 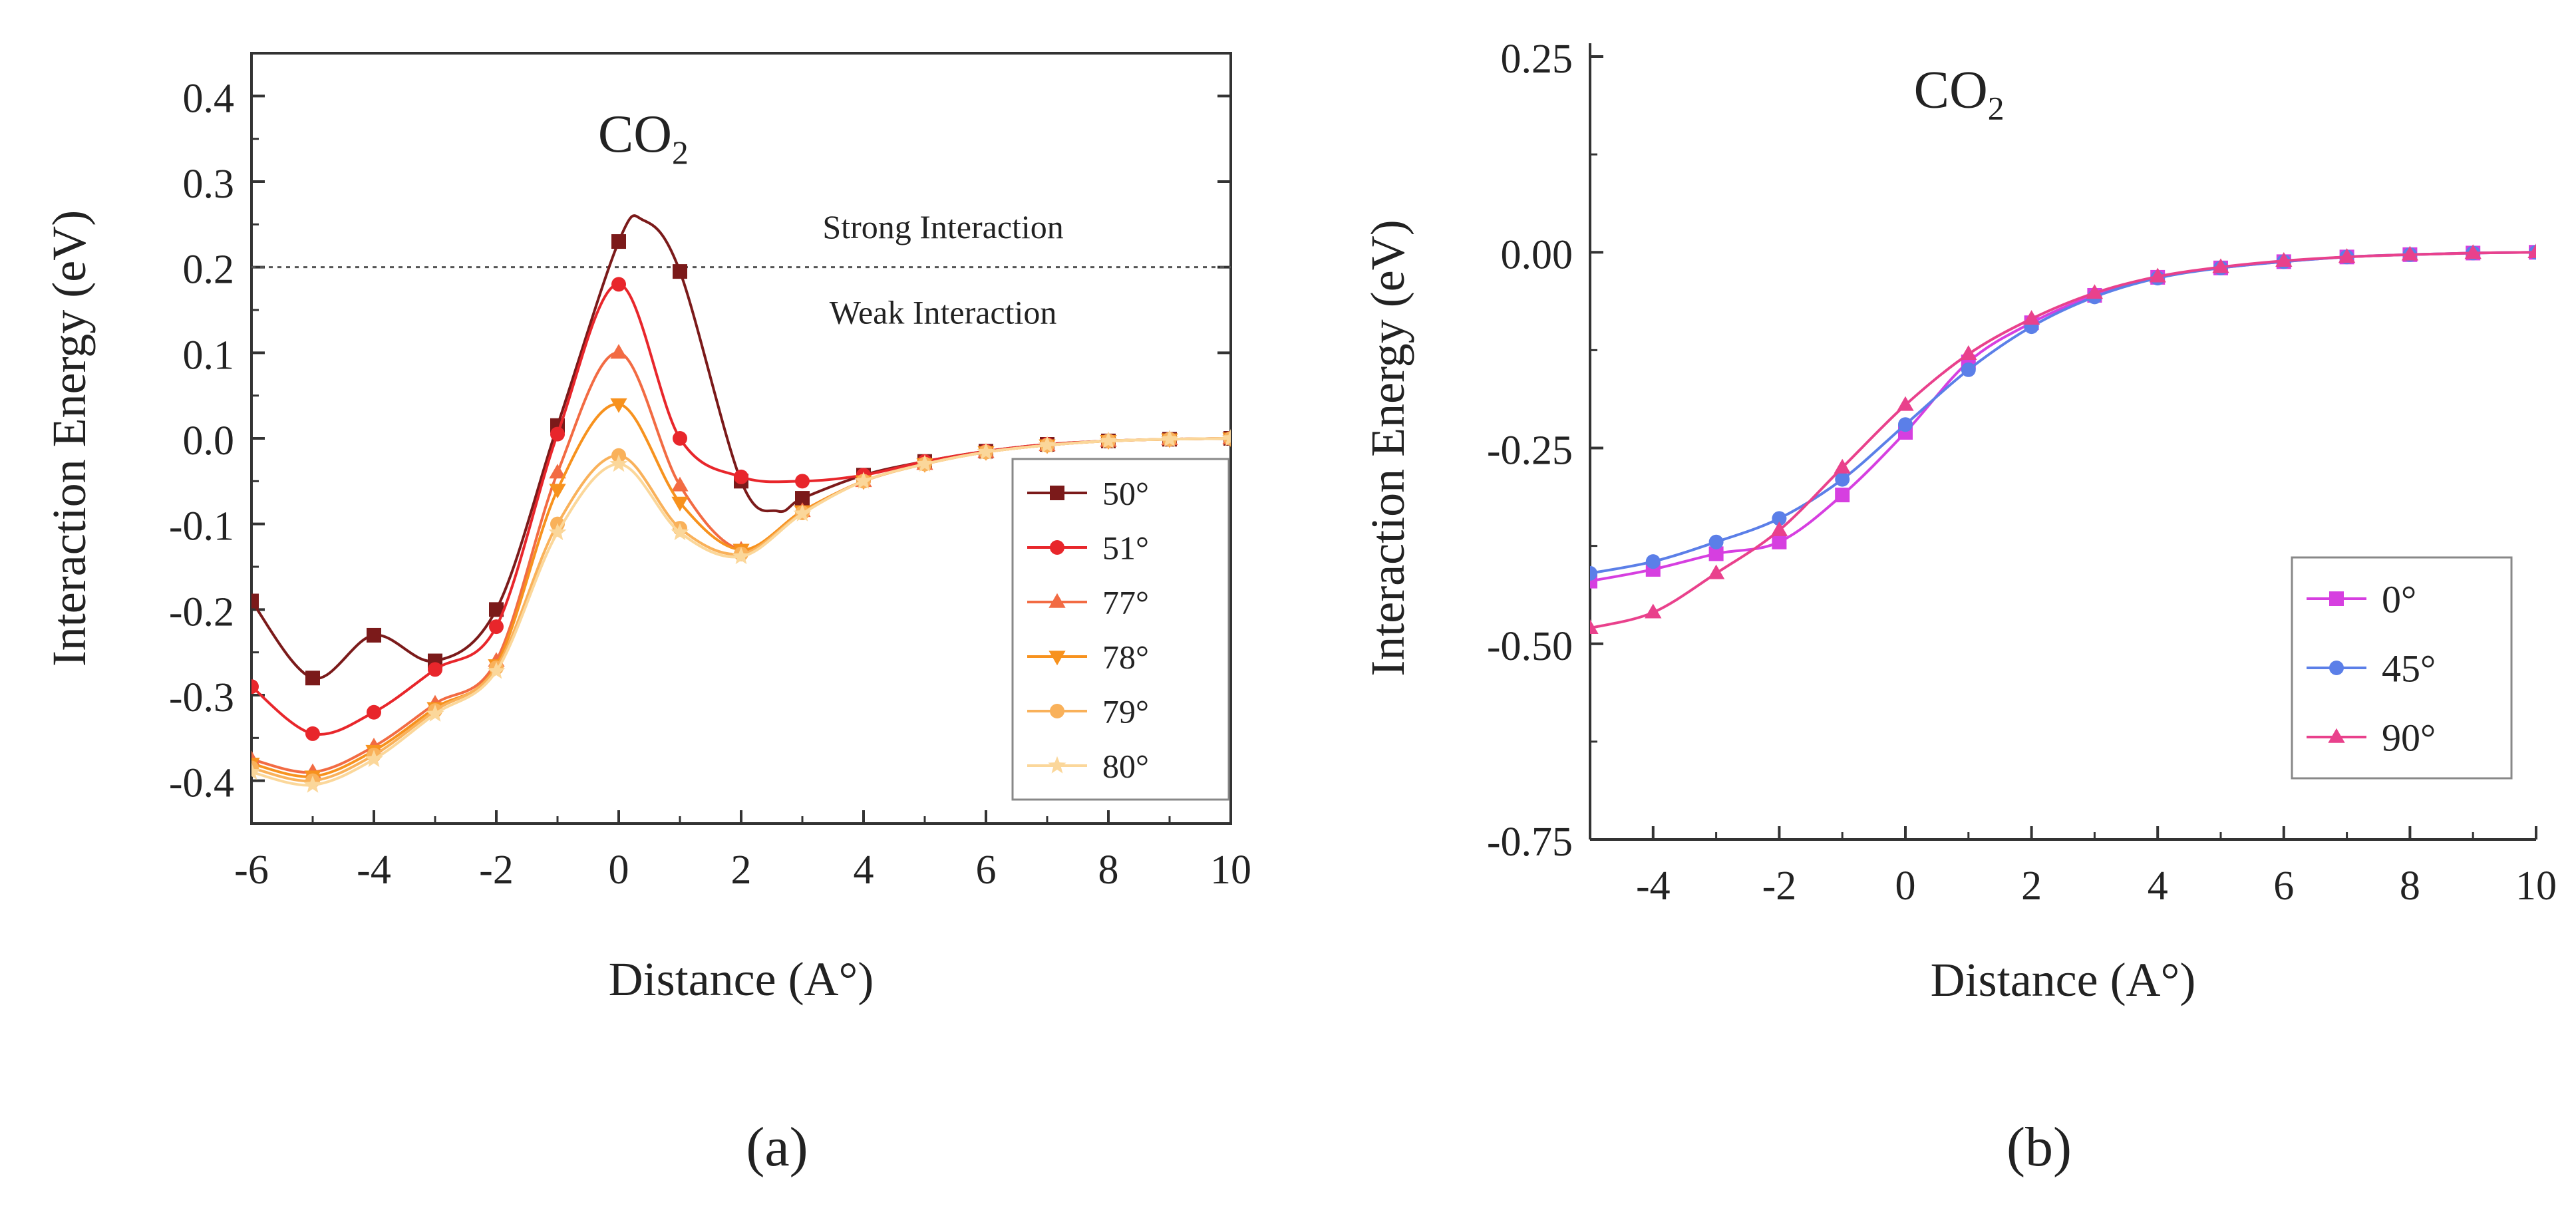 I want to click on x-tick-label: -6, so click(x=251, y=870).